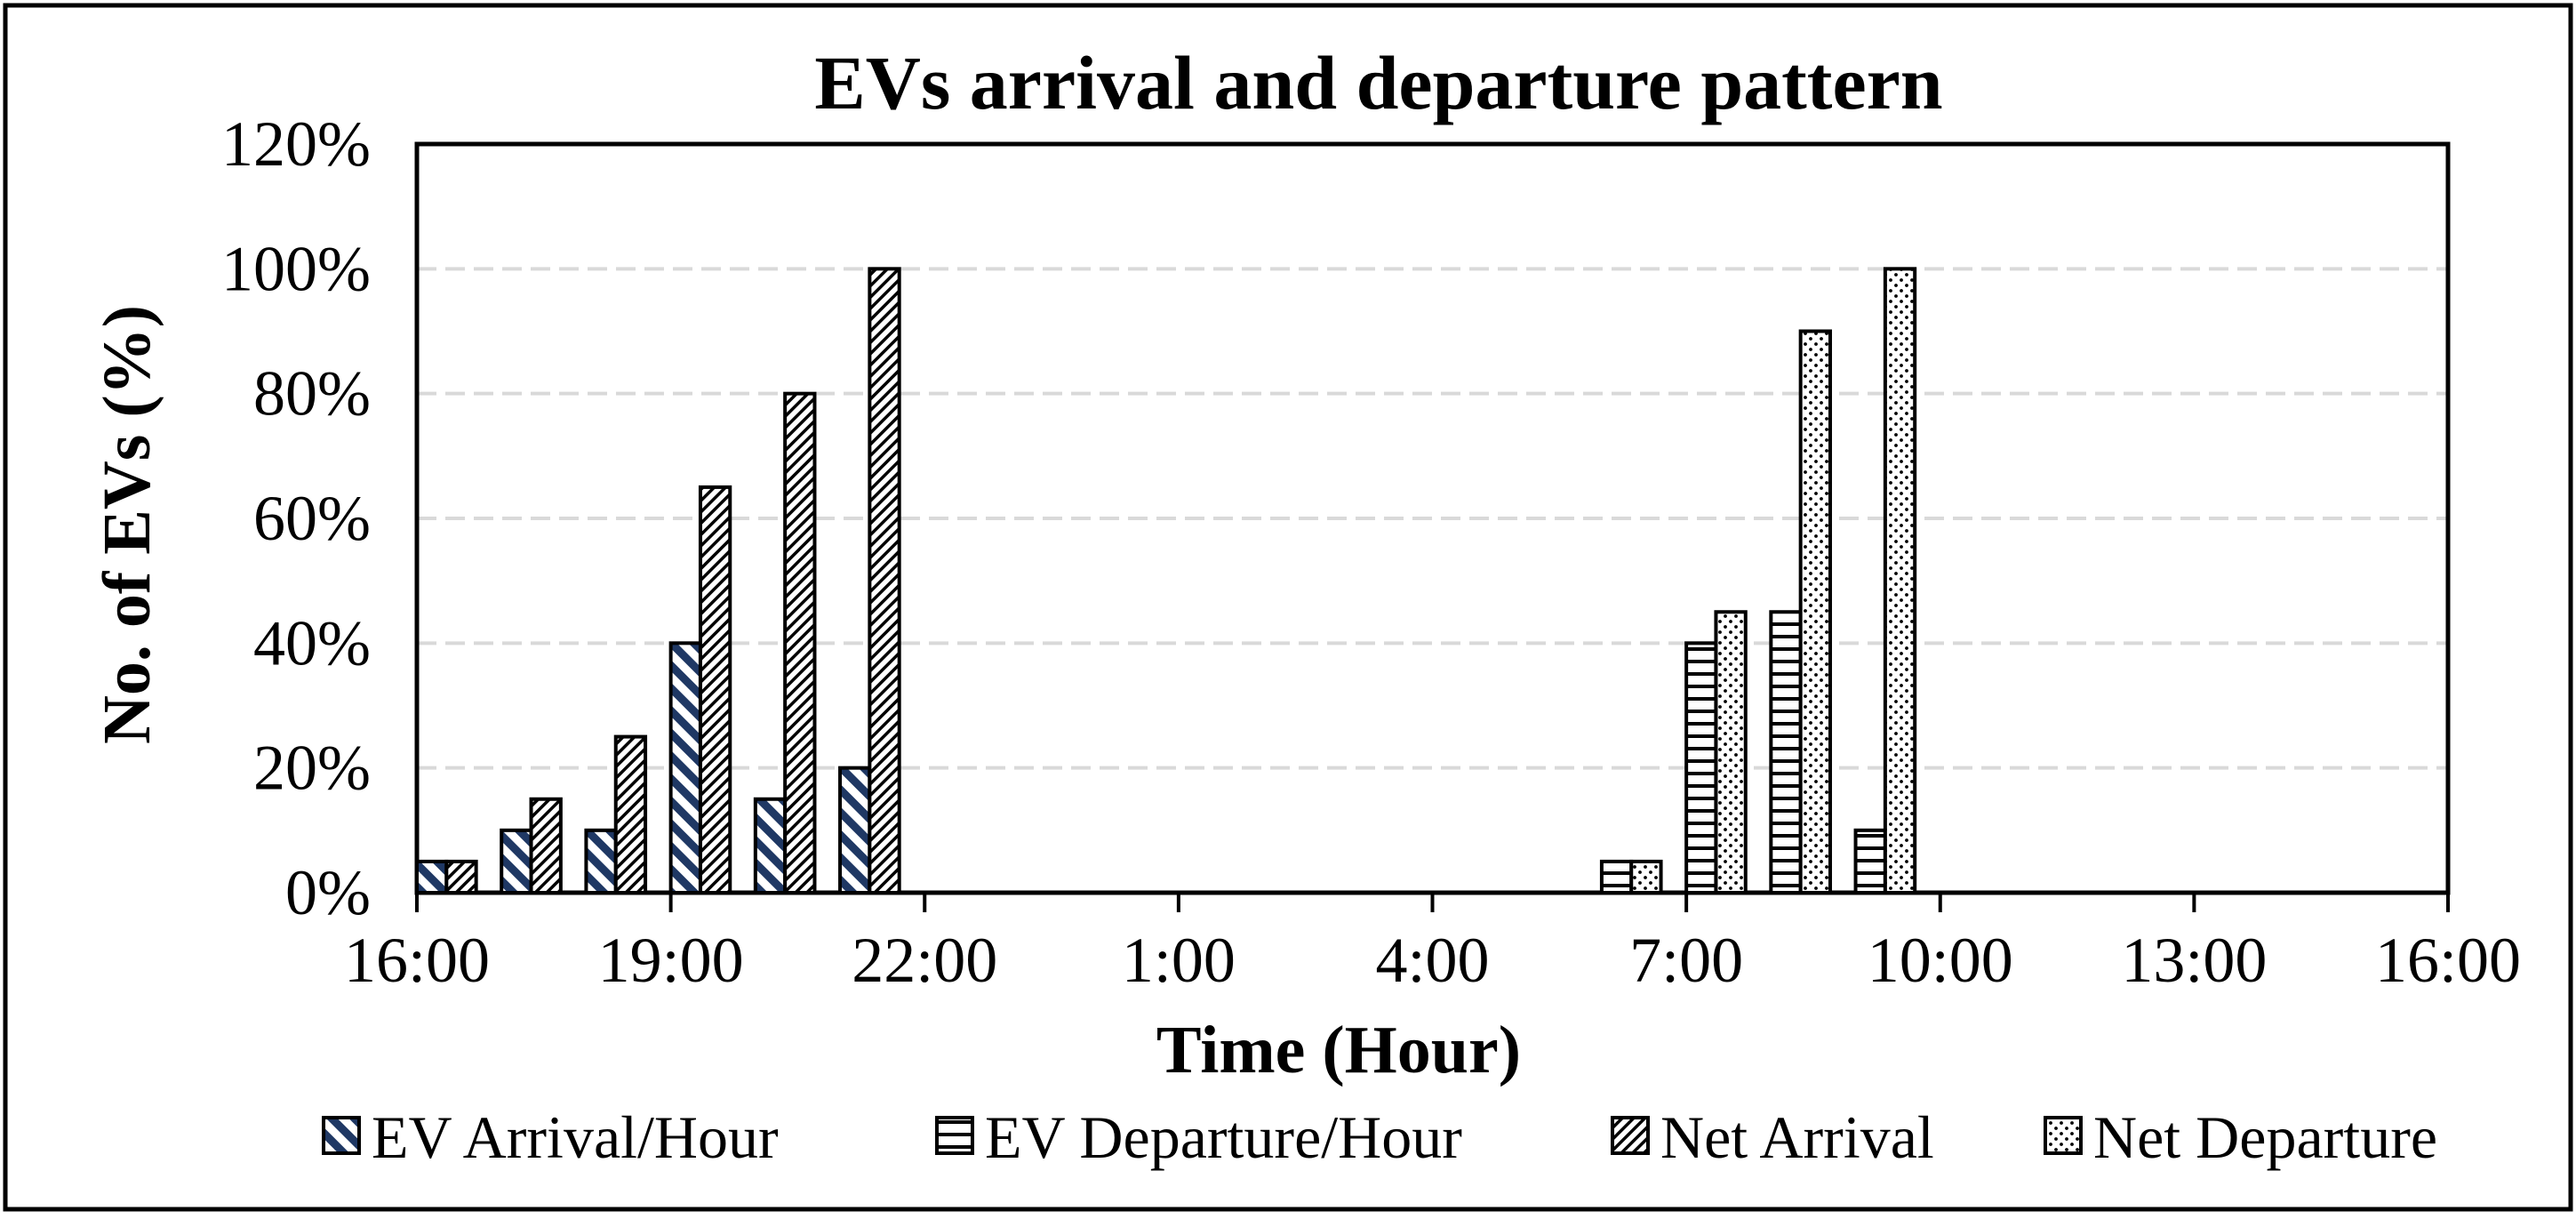 This screenshot has height=1219, width=2576. What do you see at coordinates (575, 1137) in the screenshot?
I see `legend-label: EV Arrival/Hour` at bounding box center [575, 1137].